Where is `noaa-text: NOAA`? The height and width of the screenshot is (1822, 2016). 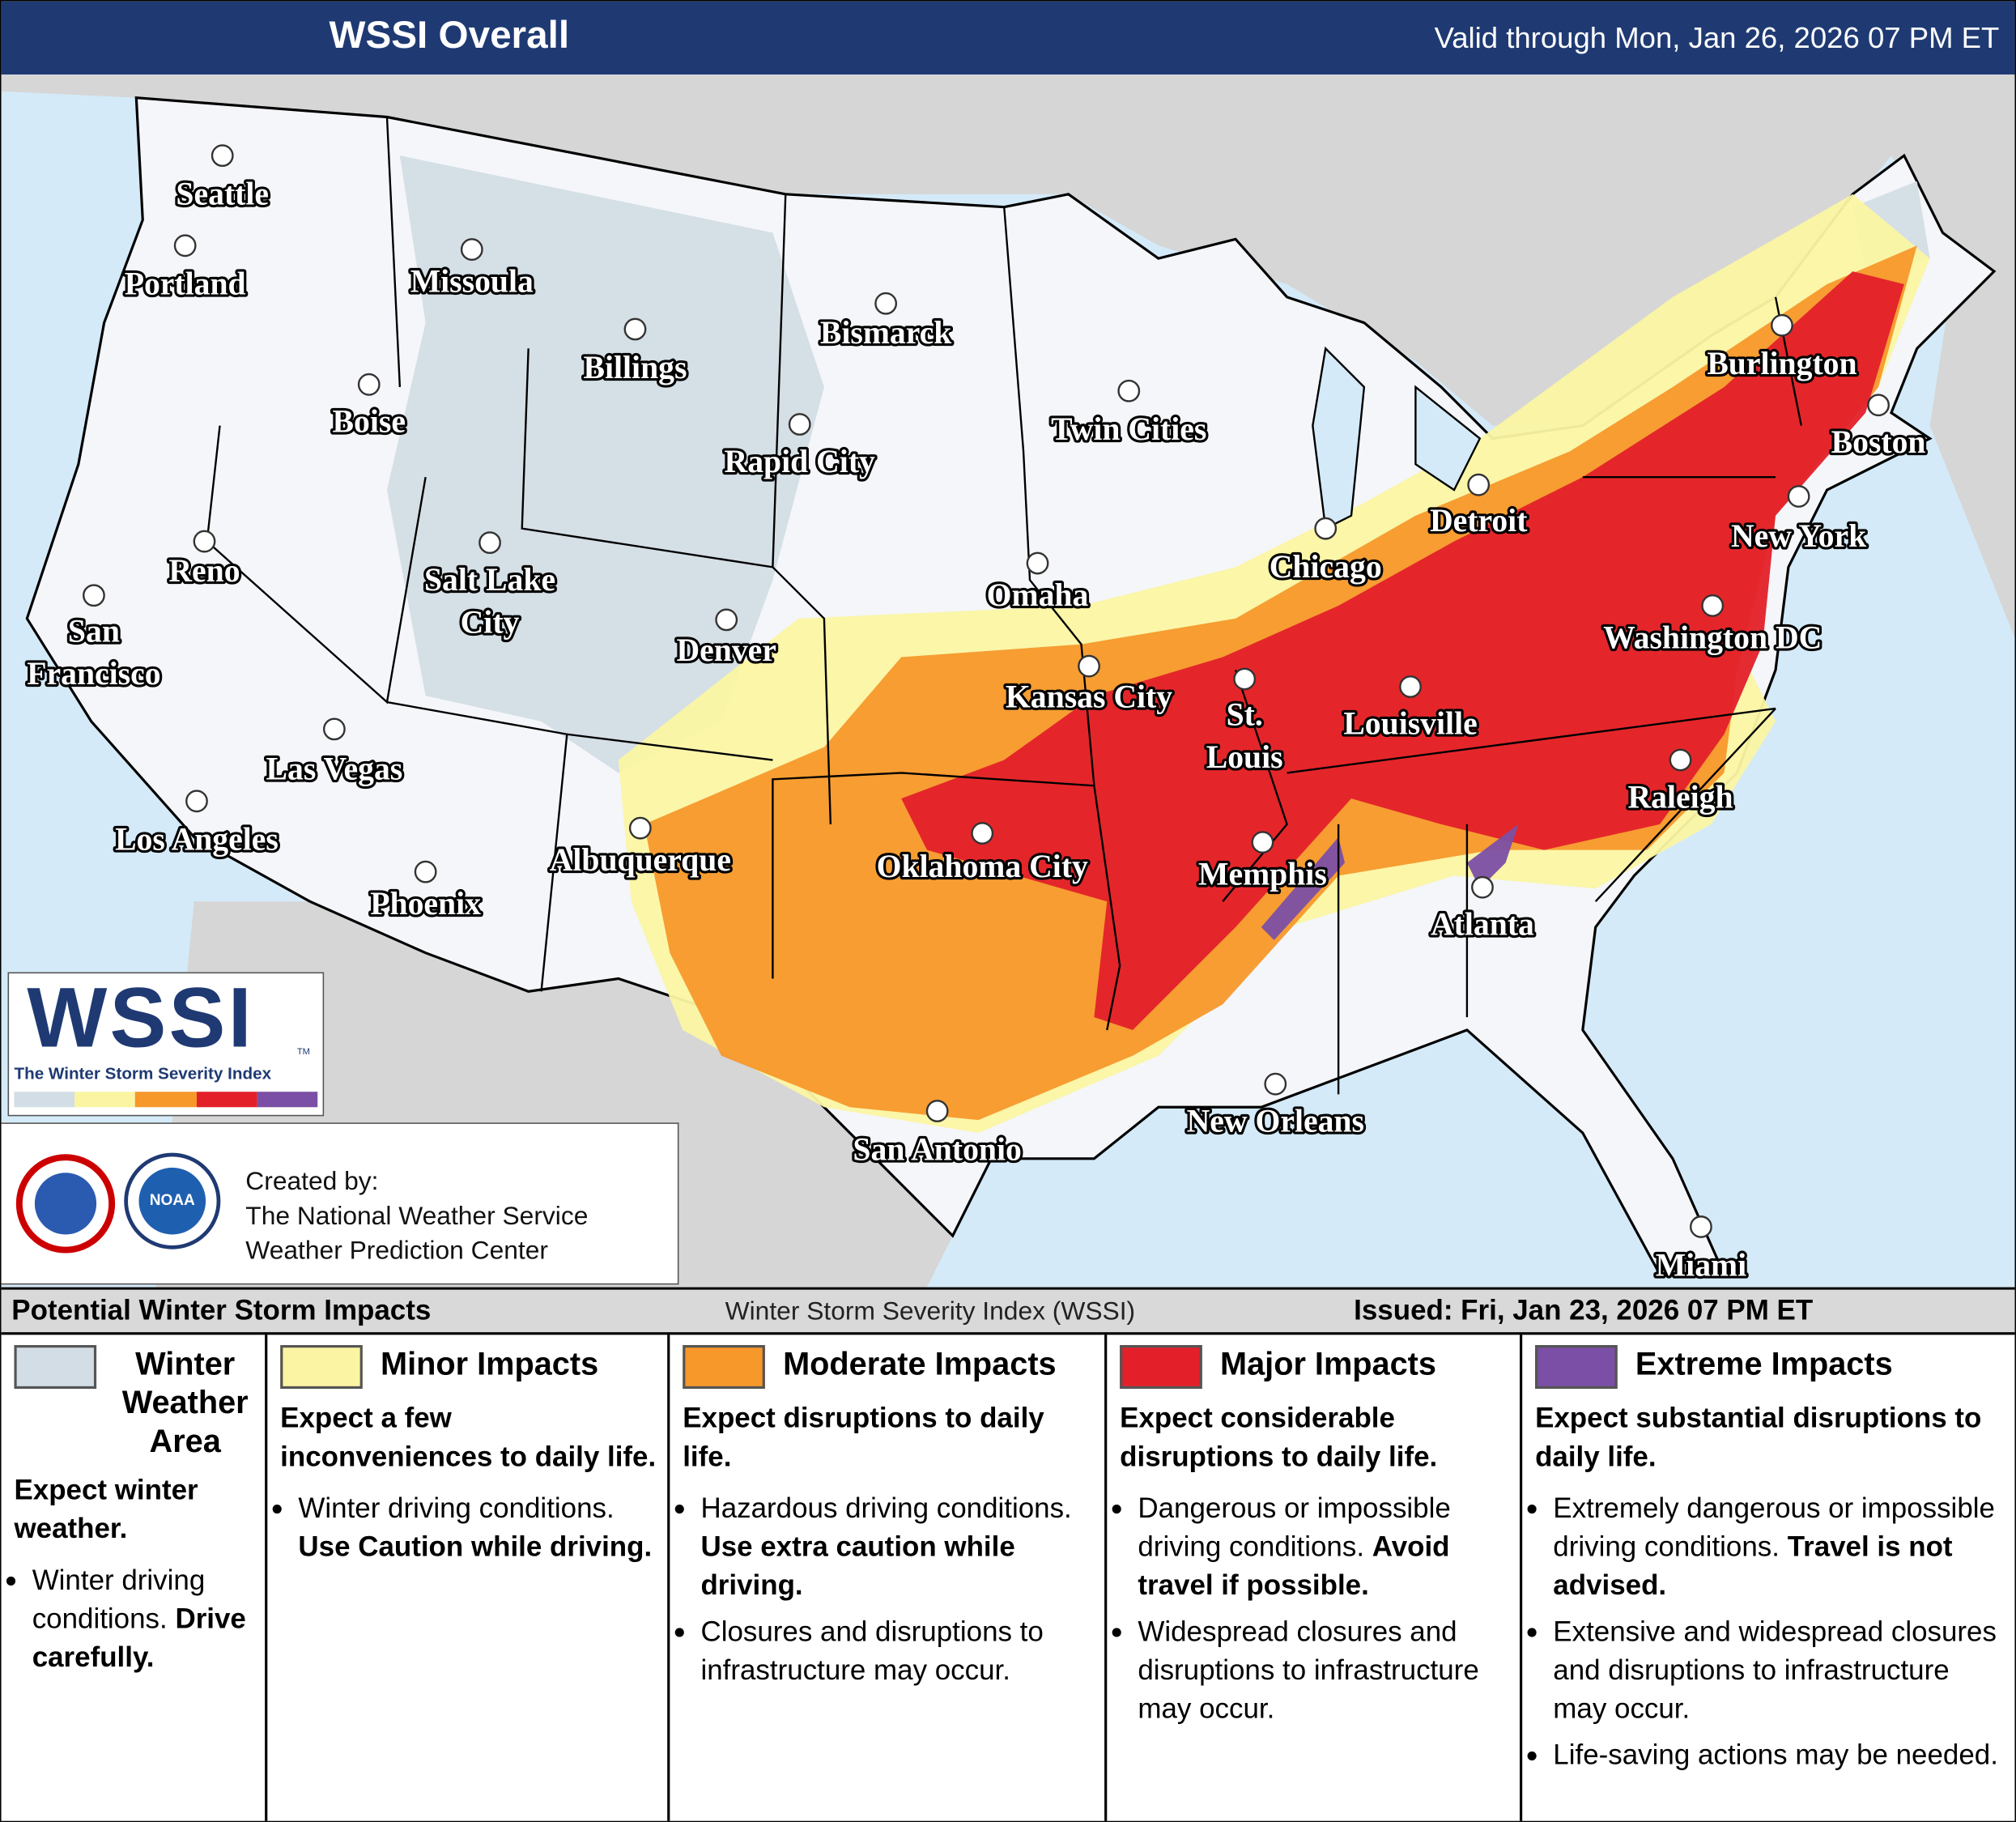
noaa-text: NOAA is located at coordinates (172, 1200).